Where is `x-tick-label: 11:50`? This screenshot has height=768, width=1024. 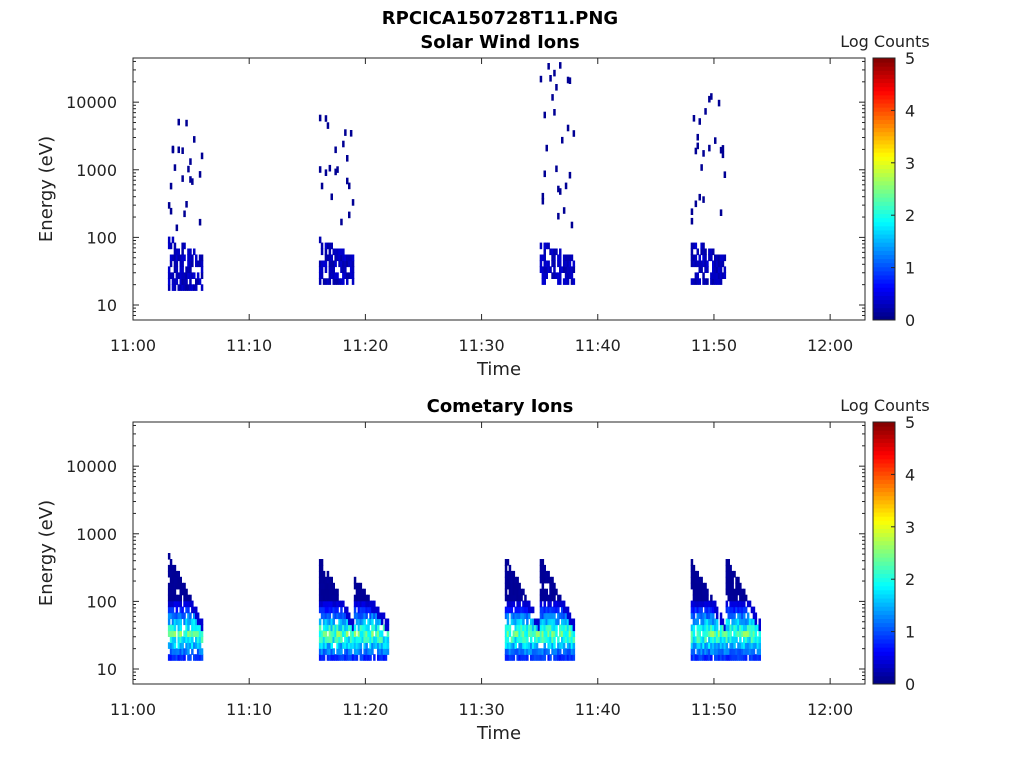 x-tick-label: 11:50 is located at coordinates (714, 709).